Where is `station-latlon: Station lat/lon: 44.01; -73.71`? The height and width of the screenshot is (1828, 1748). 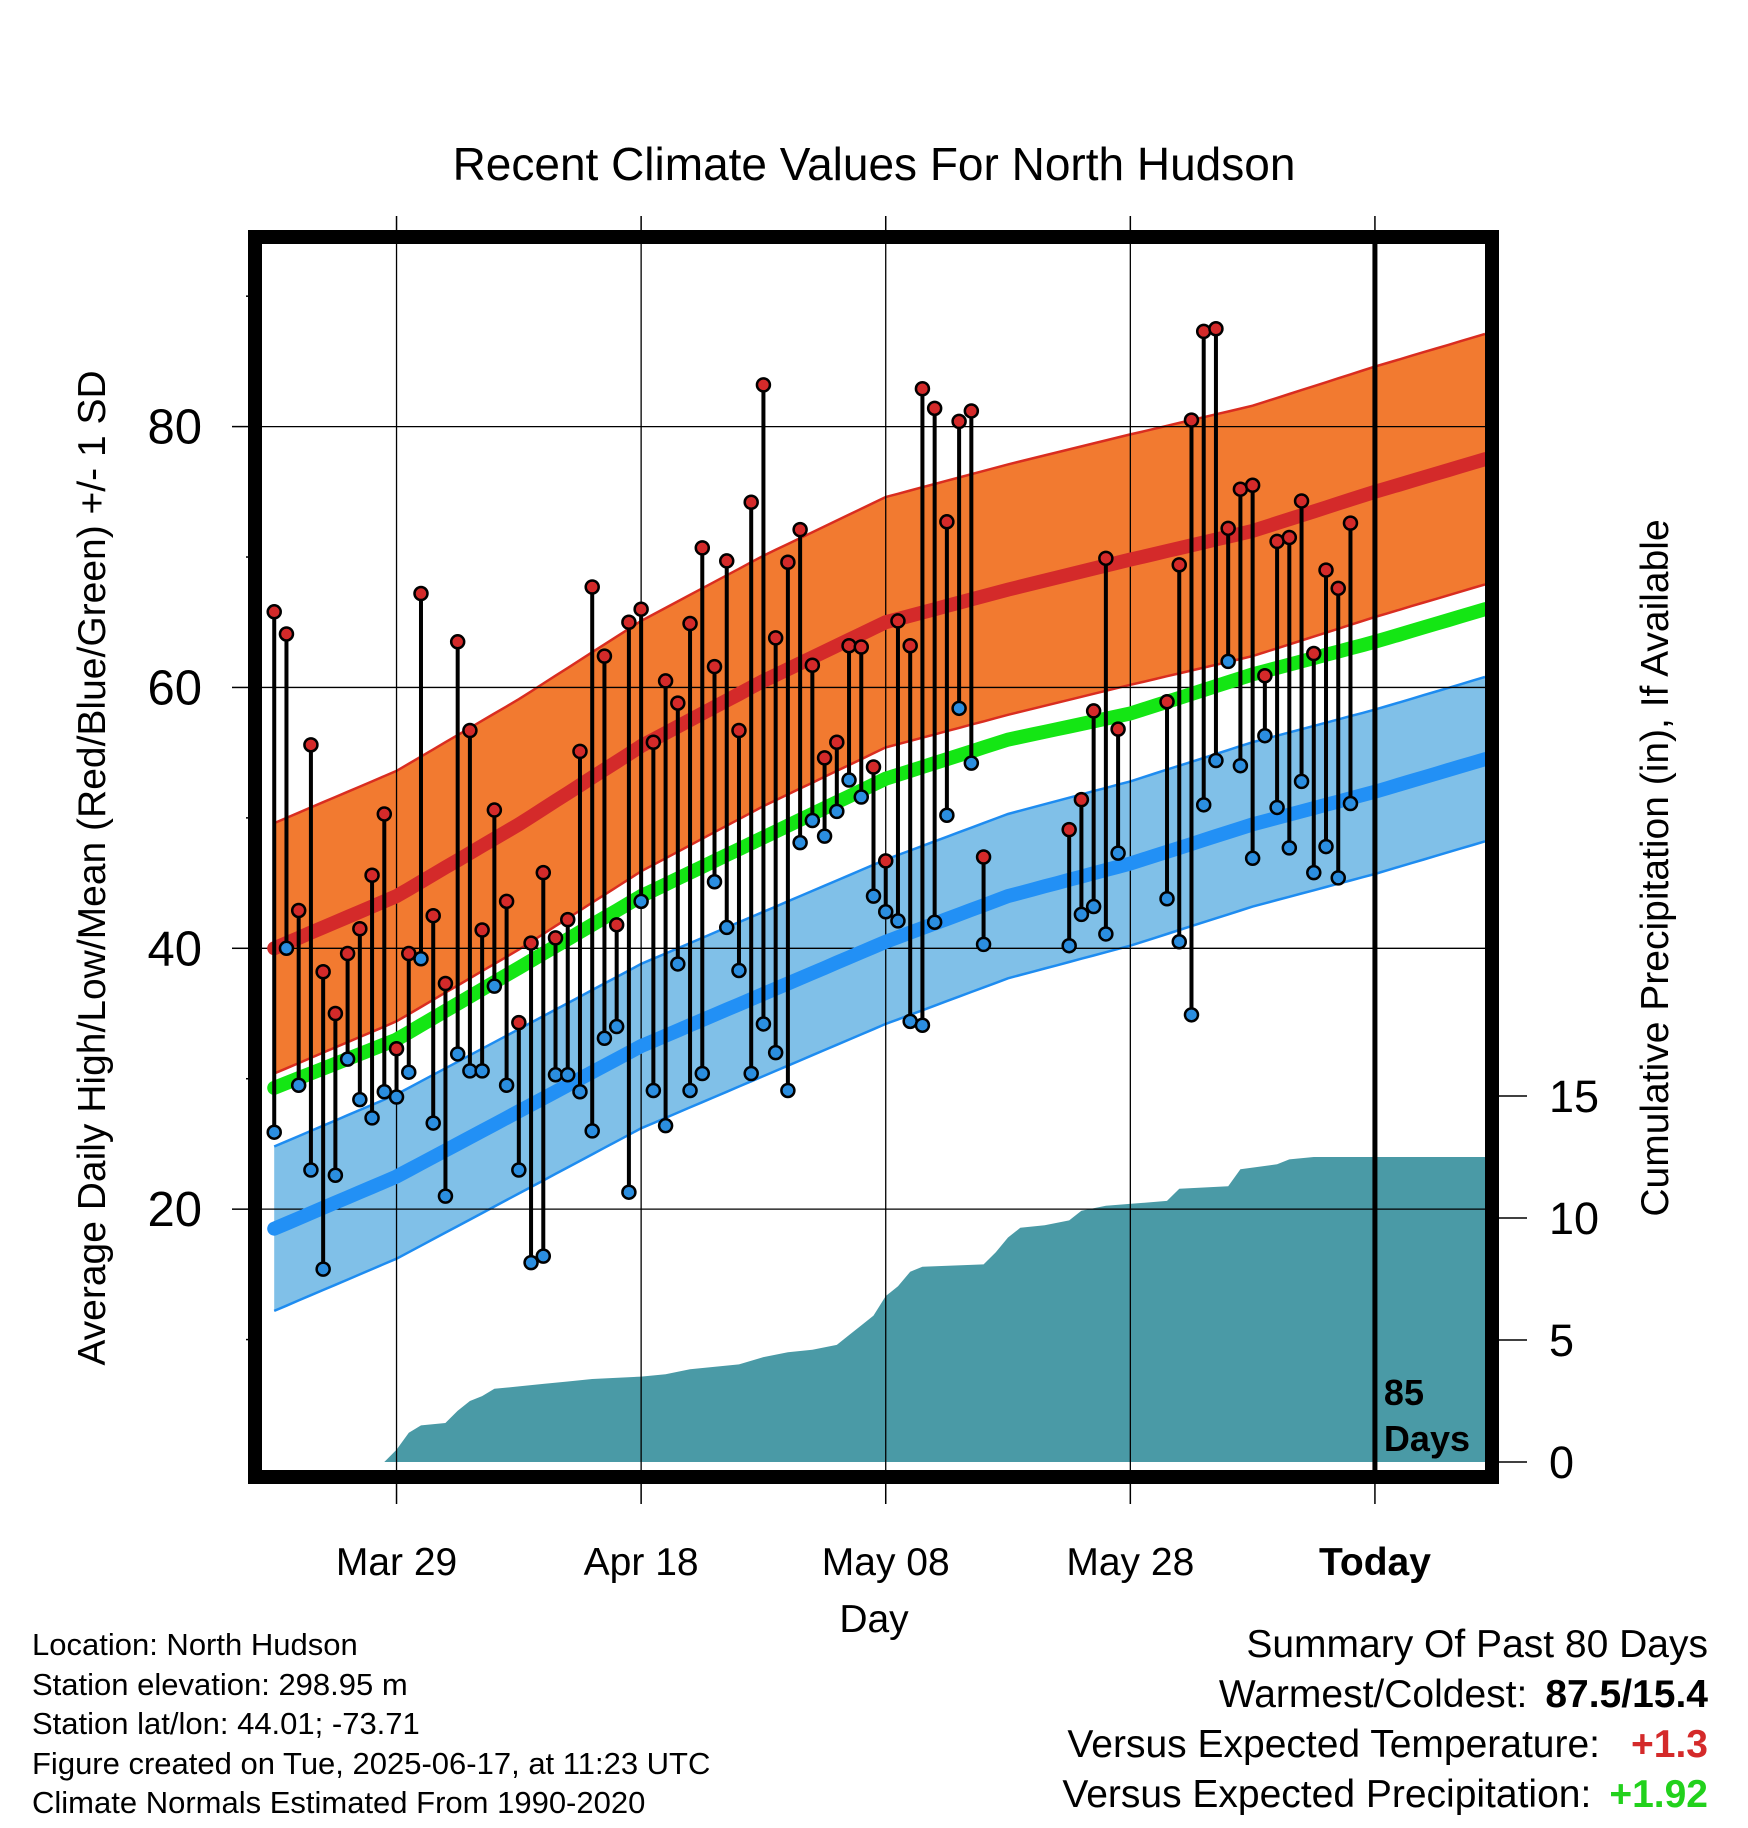 station-latlon: Station lat/lon: 44.01; -73.71 is located at coordinates (226, 1723).